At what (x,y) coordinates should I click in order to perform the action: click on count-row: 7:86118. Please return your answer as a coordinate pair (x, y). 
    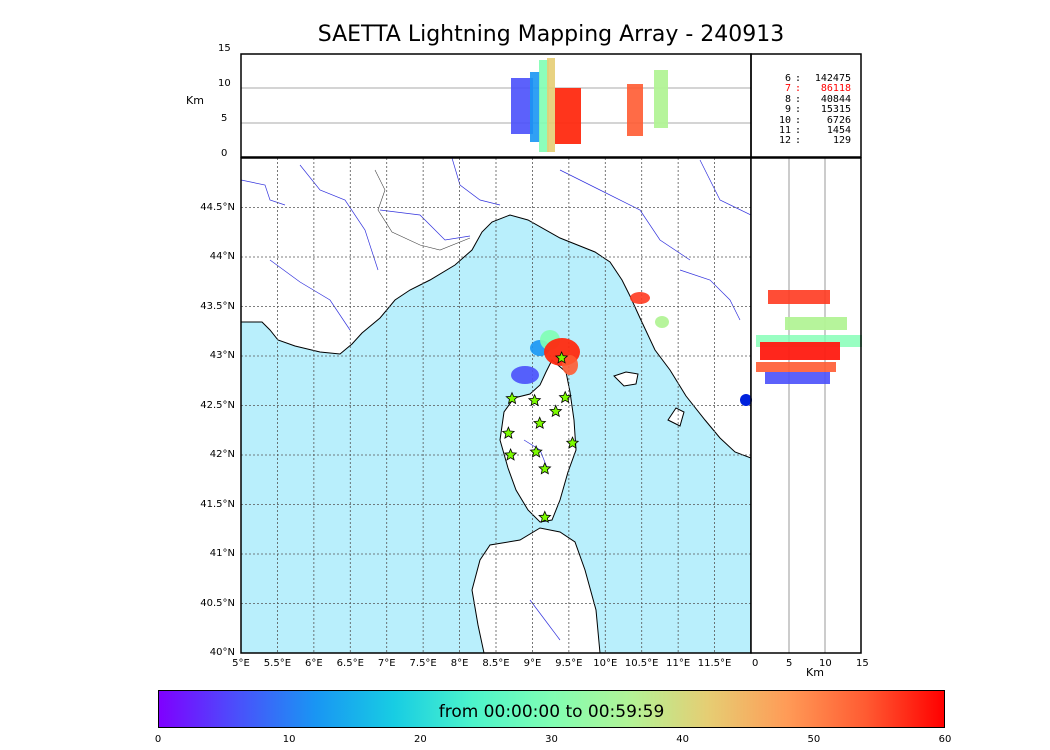
    Looking at the image, I should click on (817, 89).